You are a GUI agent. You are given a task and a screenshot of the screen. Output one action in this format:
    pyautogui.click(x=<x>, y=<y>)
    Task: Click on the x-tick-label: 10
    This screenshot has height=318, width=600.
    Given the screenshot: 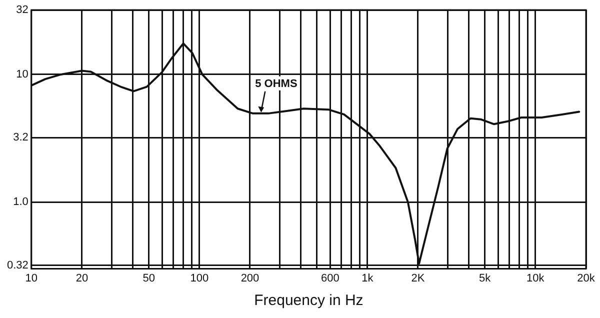 What is the action you would take?
    pyautogui.click(x=31, y=278)
    